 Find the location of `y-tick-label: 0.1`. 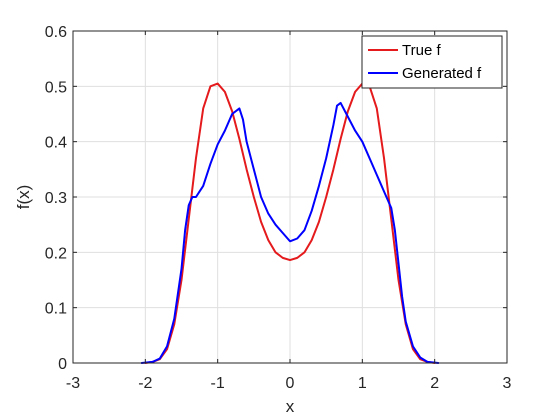

y-tick-label: 0.1 is located at coordinates (56, 309).